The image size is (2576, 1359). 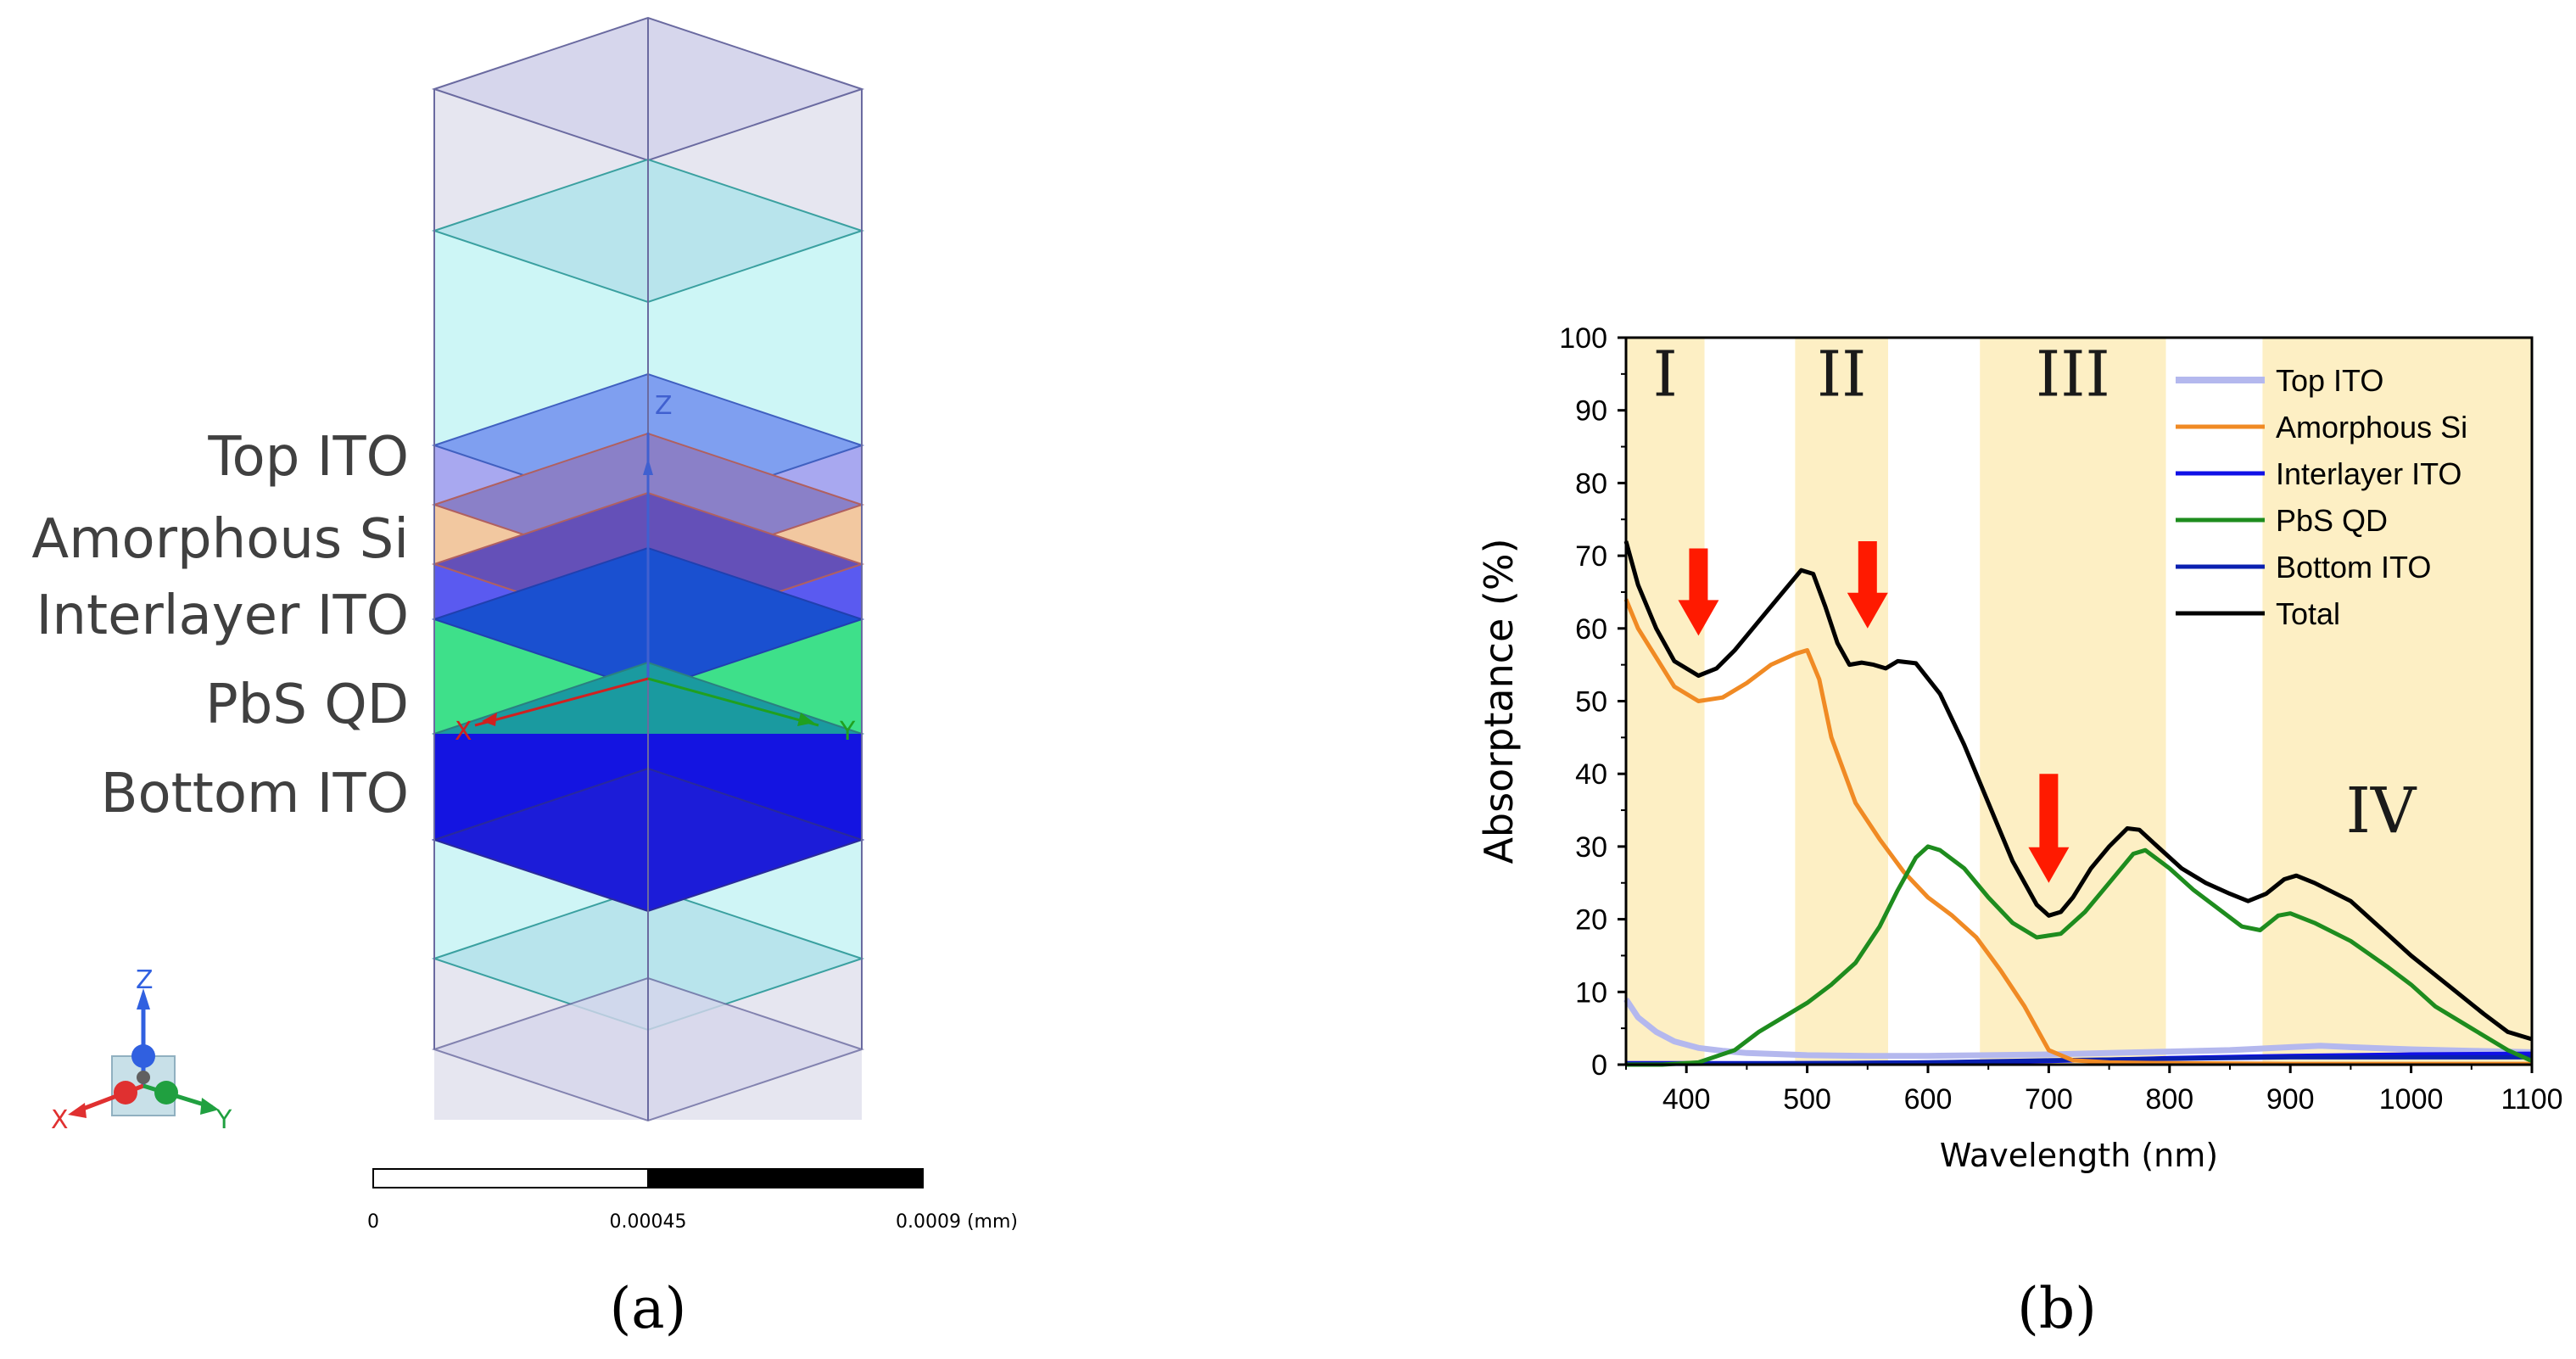 What do you see at coordinates (220, 539) in the screenshot?
I see `label-amorphous-si: Amorphous Si` at bounding box center [220, 539].